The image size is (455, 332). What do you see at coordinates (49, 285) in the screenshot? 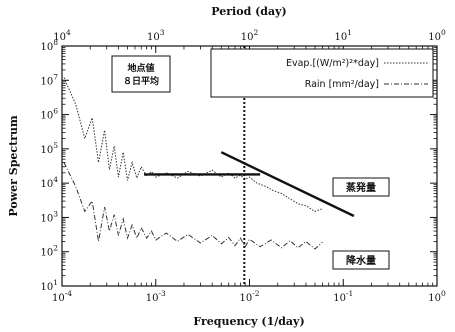
I see `y-tick-label: 10¹` at bounding box center [49, 285].